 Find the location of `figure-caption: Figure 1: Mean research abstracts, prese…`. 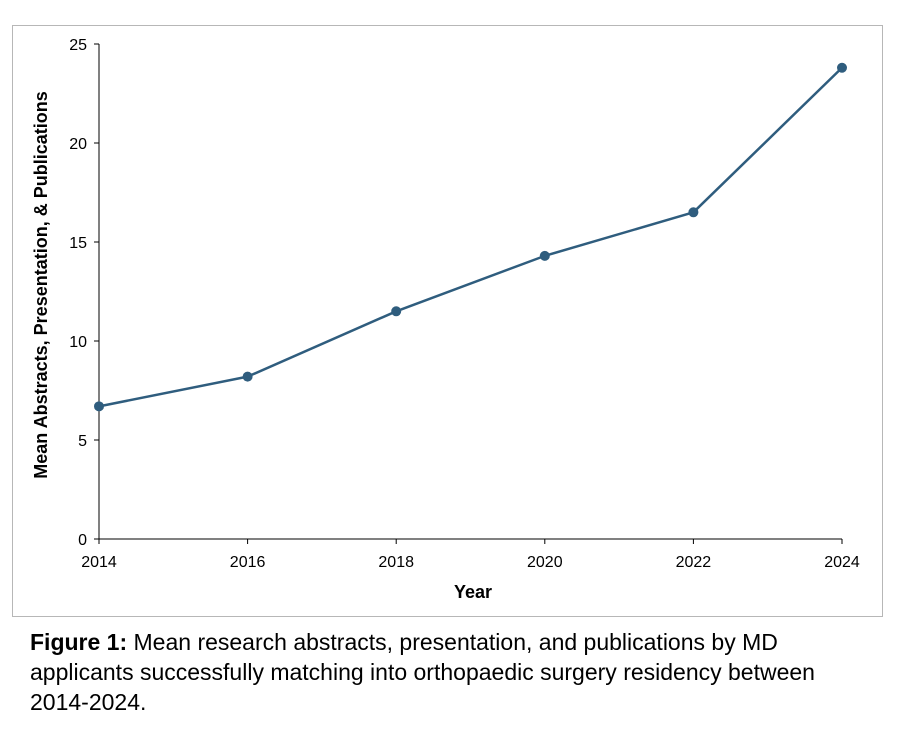

figure-caption: Figure 1: Mean research abstracts, prese… is located at coordinates (455, 672).